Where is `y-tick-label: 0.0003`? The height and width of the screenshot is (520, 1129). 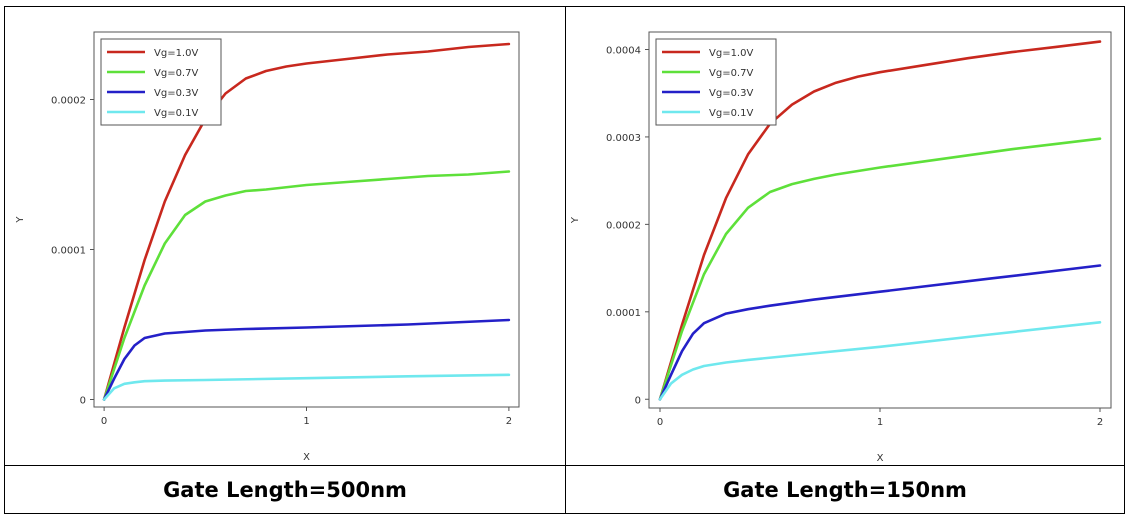
y-tick-label: 0.0003 is located at coordinates (623, 138).